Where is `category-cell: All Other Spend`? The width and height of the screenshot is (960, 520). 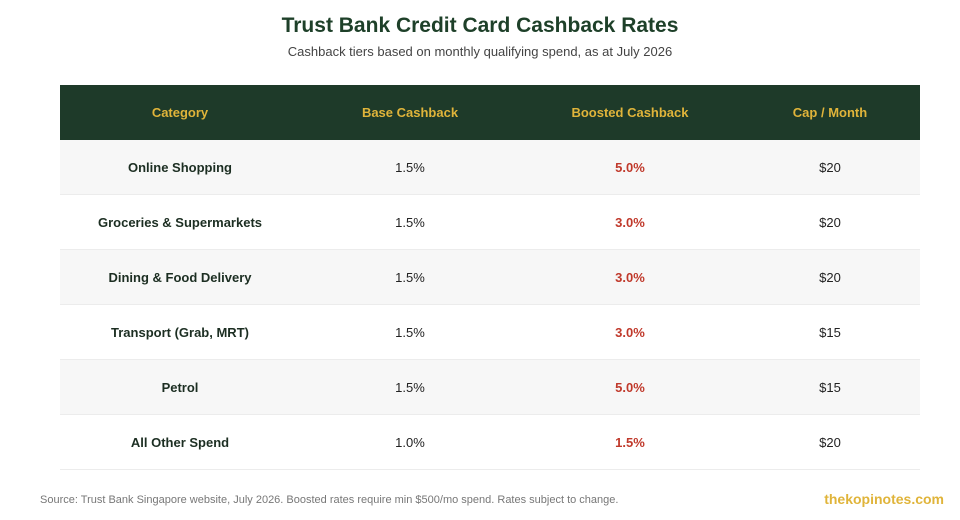 category-cell: All Other Spend is located at coordinates (180, 442).